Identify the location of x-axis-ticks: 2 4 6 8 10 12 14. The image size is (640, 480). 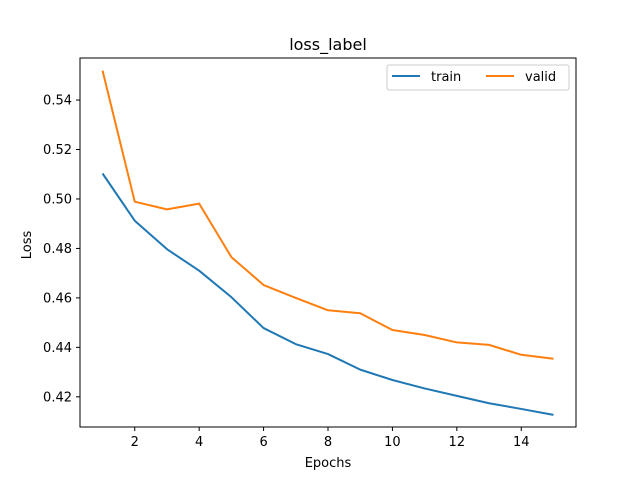
(330, 438).